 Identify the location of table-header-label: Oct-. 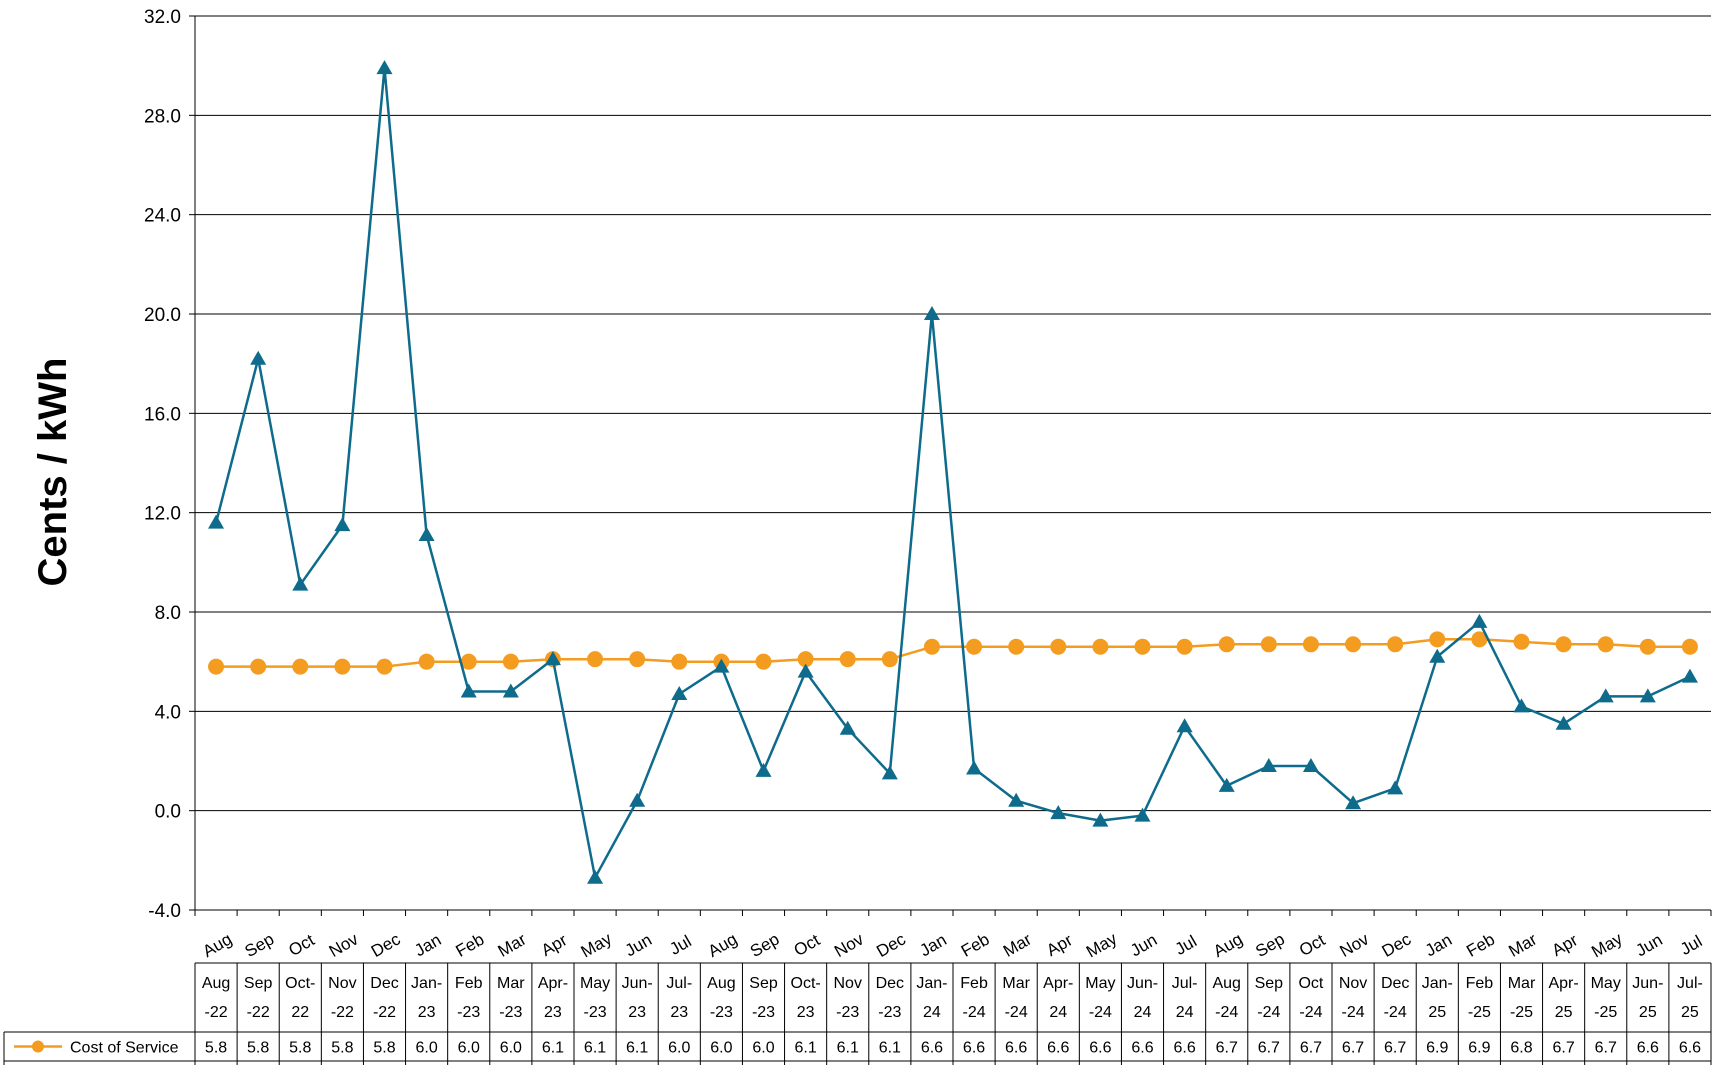
(806, 983).